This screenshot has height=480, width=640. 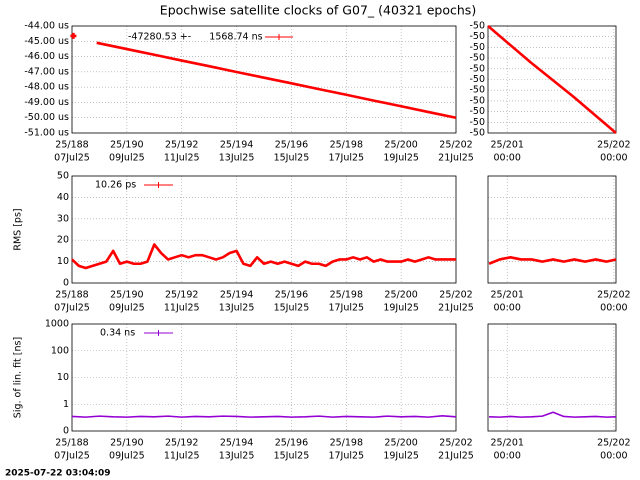 I want to click on timestamp: 2025-07-22 03:04:09, so click(x=57, y=474).